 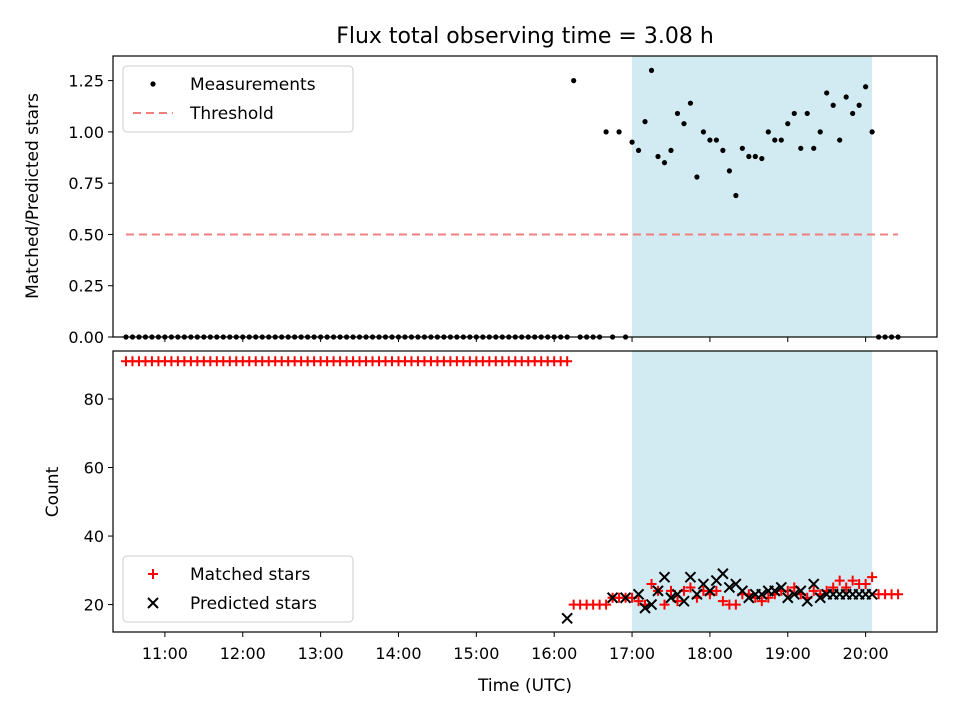 What do you see at coordinates (231, 114) in the screenshot?
I see `legend-label: Threshold` at bounding box center [231, 114].